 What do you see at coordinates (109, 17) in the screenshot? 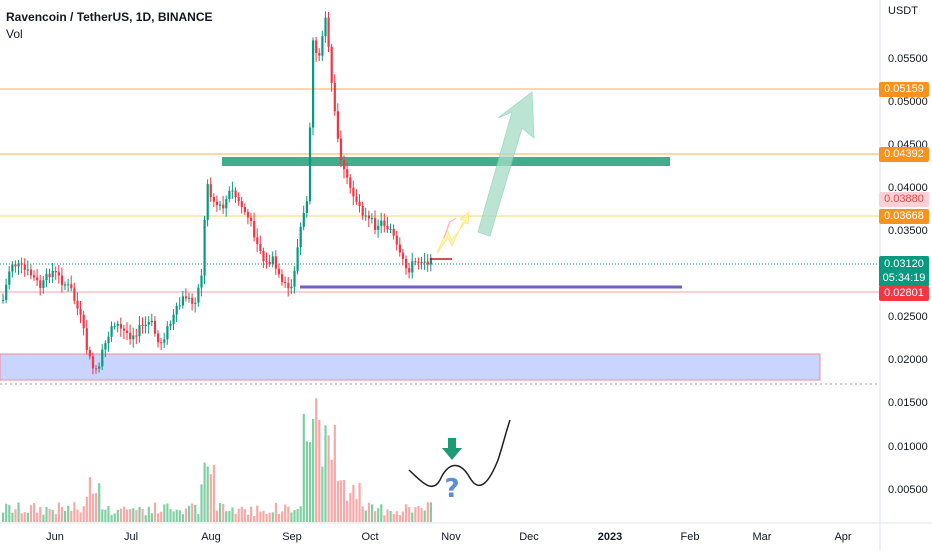
I see `symbol-title: Ravencoin / TetherUS, 1D, BINANCE` at bounding box center [109, 17].